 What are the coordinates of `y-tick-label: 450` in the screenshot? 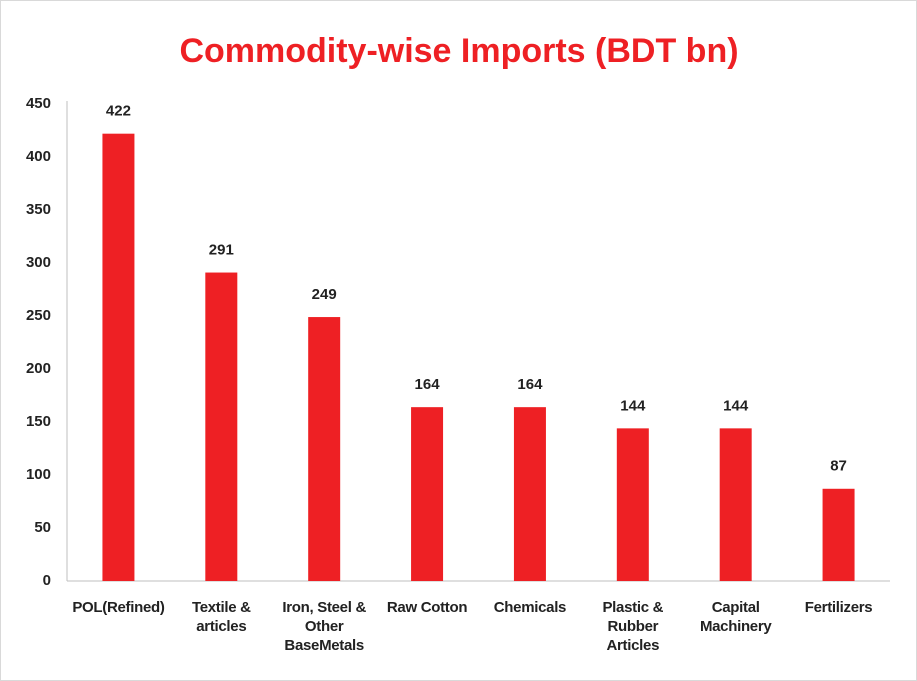 It's located at (38, 103).